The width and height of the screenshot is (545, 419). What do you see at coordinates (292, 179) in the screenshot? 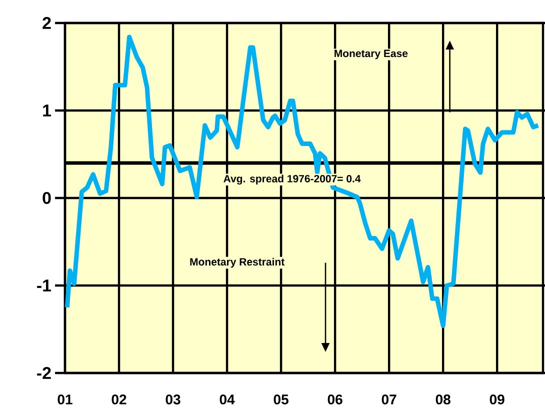
I see `ref-line-label: Avg. spread 1976-2007= 0.4` at bounding box center [292, 179].